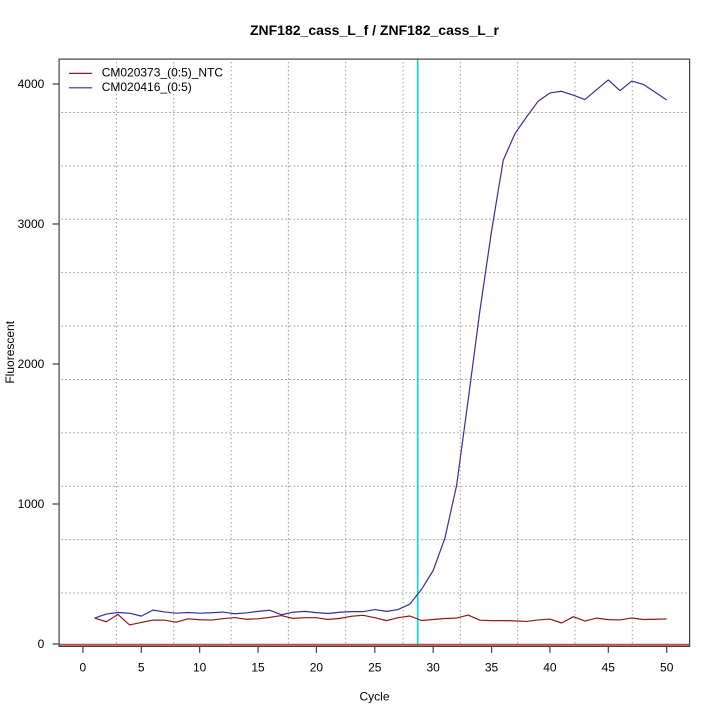 The image size is (720, 725). Describe the element at coordinates (609, 668) in the screenshot. I see `svg-text: 45` at that location.